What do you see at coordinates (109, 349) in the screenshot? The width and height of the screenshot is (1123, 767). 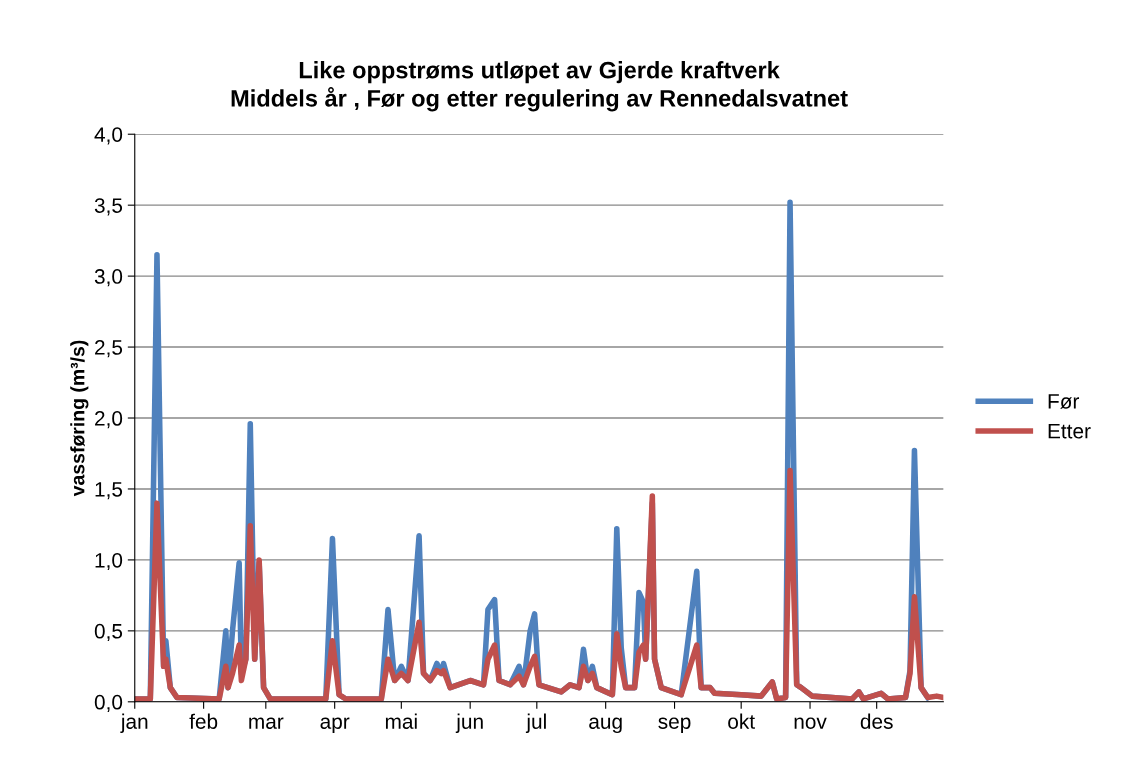 I see `y-tick-label: 2,5` at bounding box center [109, 349].